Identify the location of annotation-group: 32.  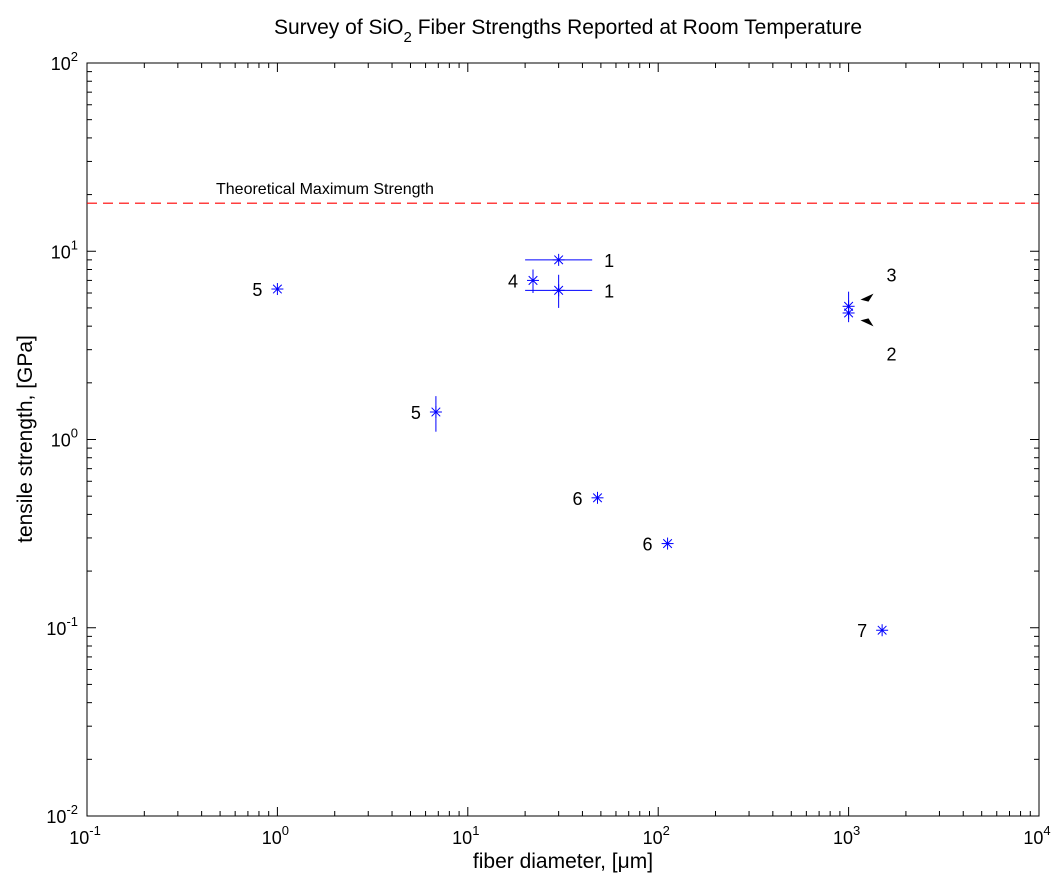
(878, 315).